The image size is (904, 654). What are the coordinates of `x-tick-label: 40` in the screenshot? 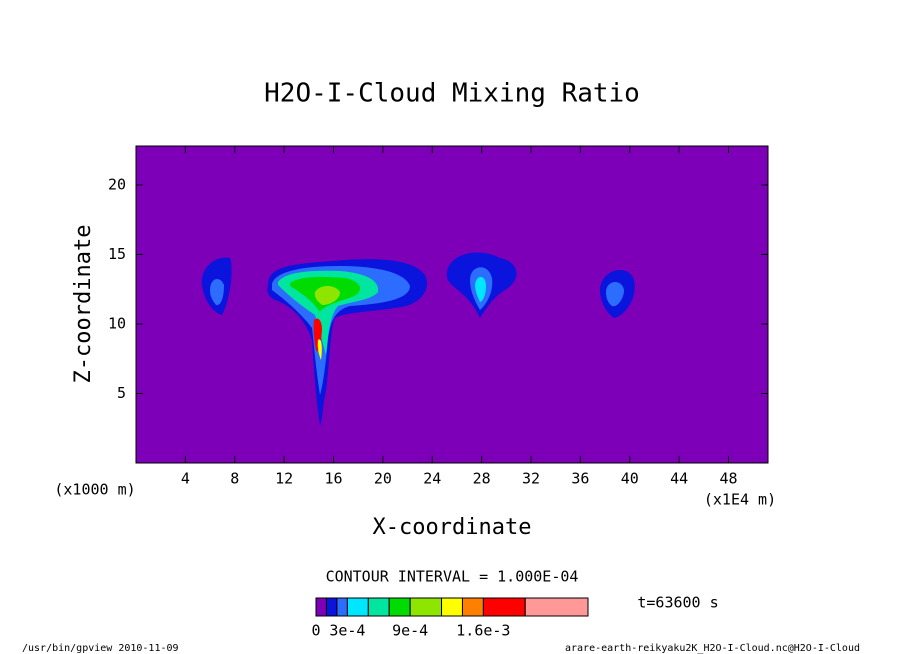 It's located at (630, 479).